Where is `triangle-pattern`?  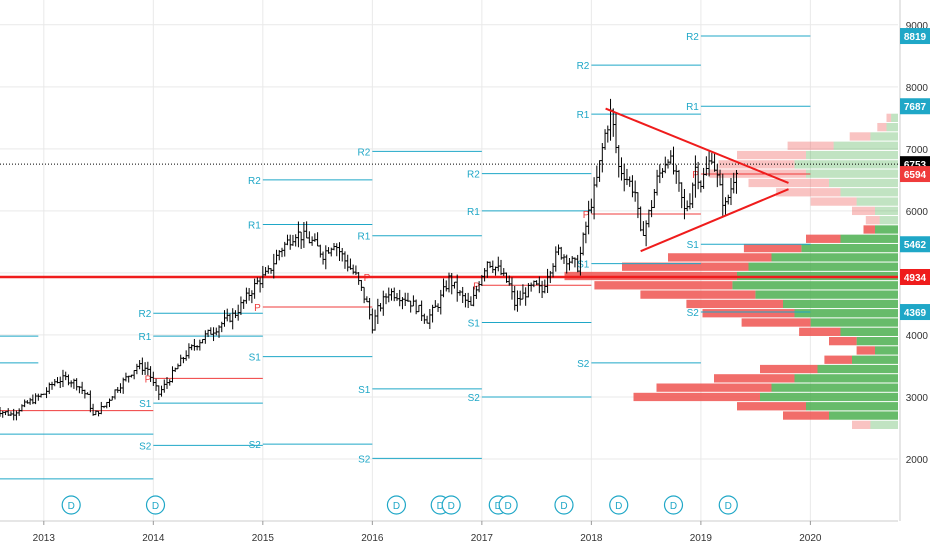
triangle-pattern is located at coordinates (697, 180).